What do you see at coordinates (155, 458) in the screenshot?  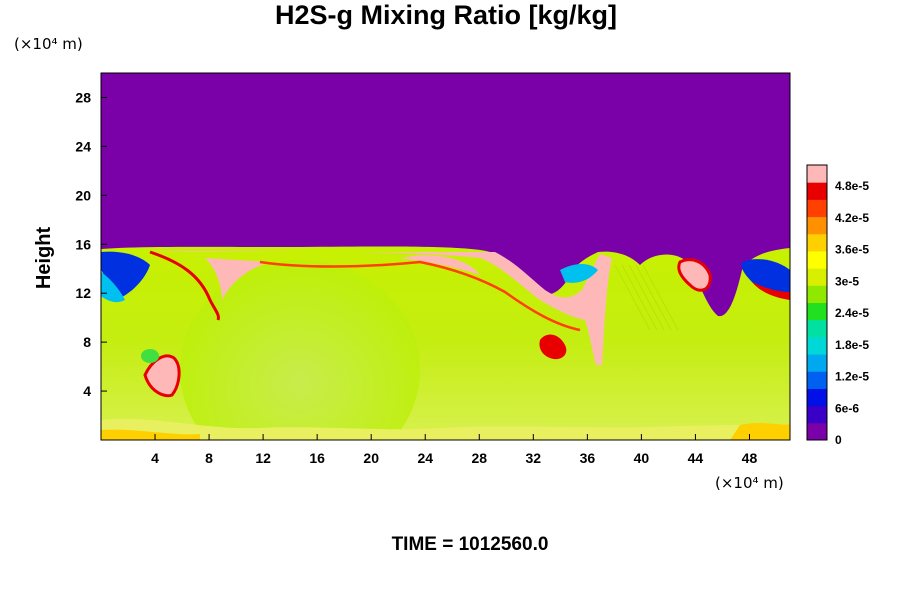 I see `x-tick-label: 4` at bounding box center [155, 458].